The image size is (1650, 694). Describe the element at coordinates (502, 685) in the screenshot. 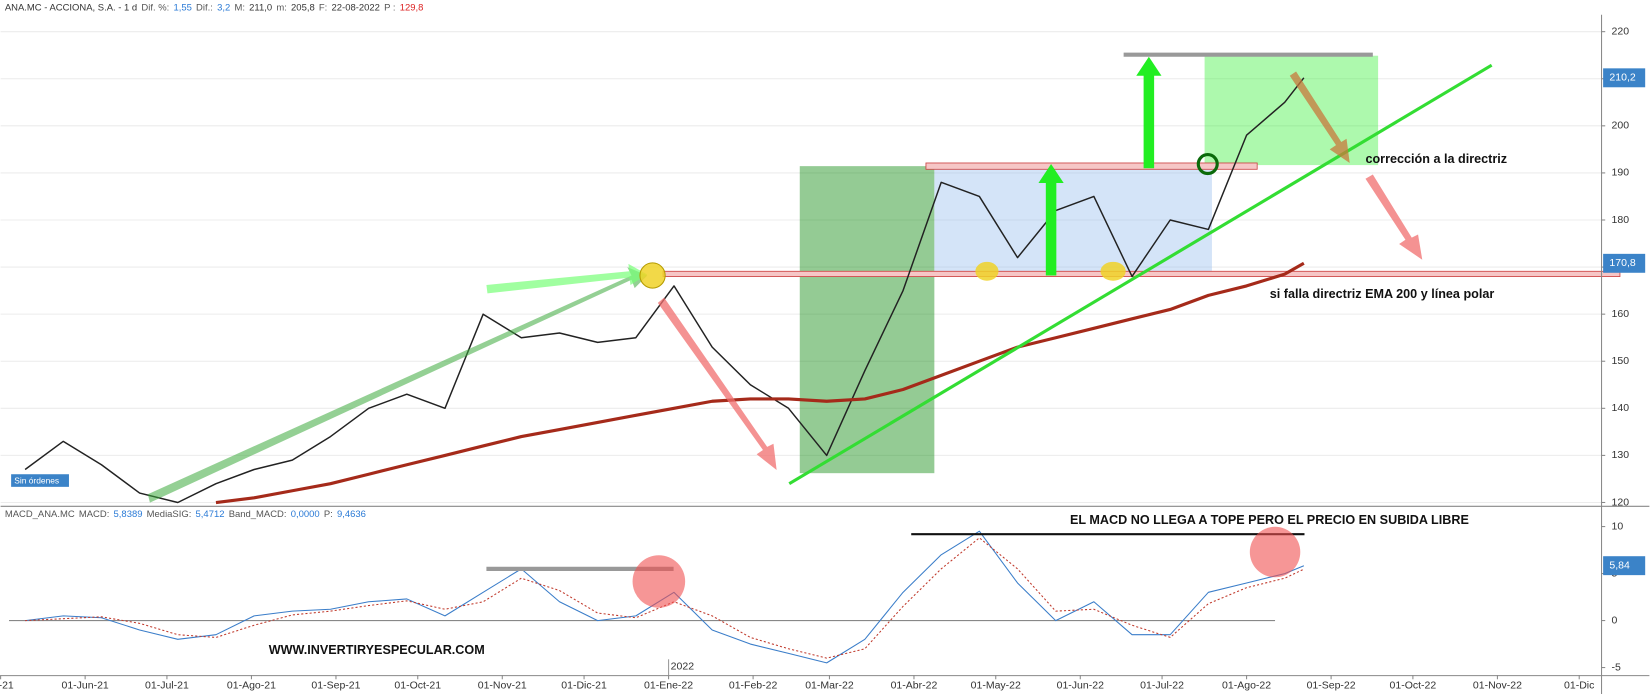

I see `x-tick-label: 01-Nov-21` at that location.